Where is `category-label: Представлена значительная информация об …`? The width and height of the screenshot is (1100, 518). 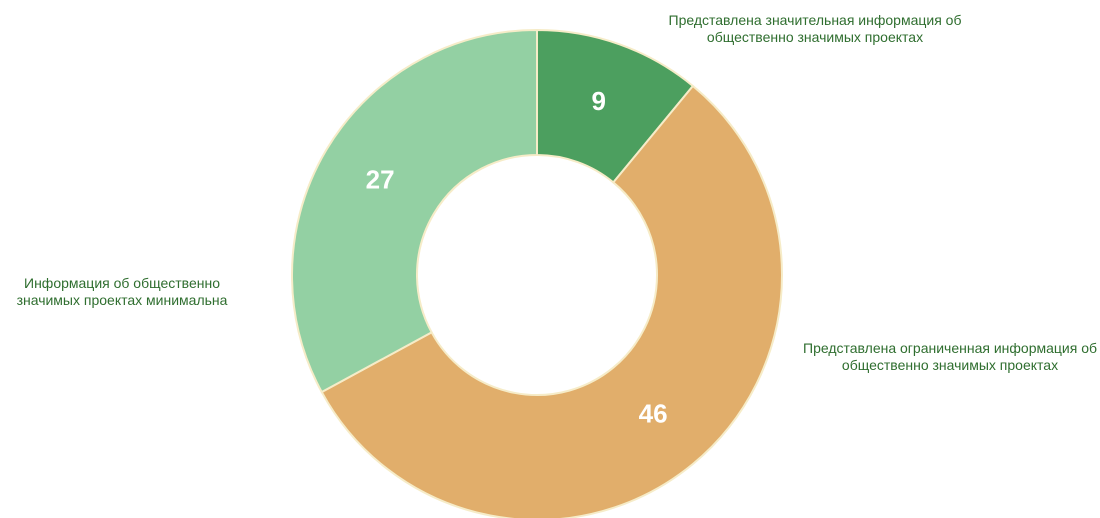
category-label: Представлена значительная информация об … is located at coordinates (815, 28).